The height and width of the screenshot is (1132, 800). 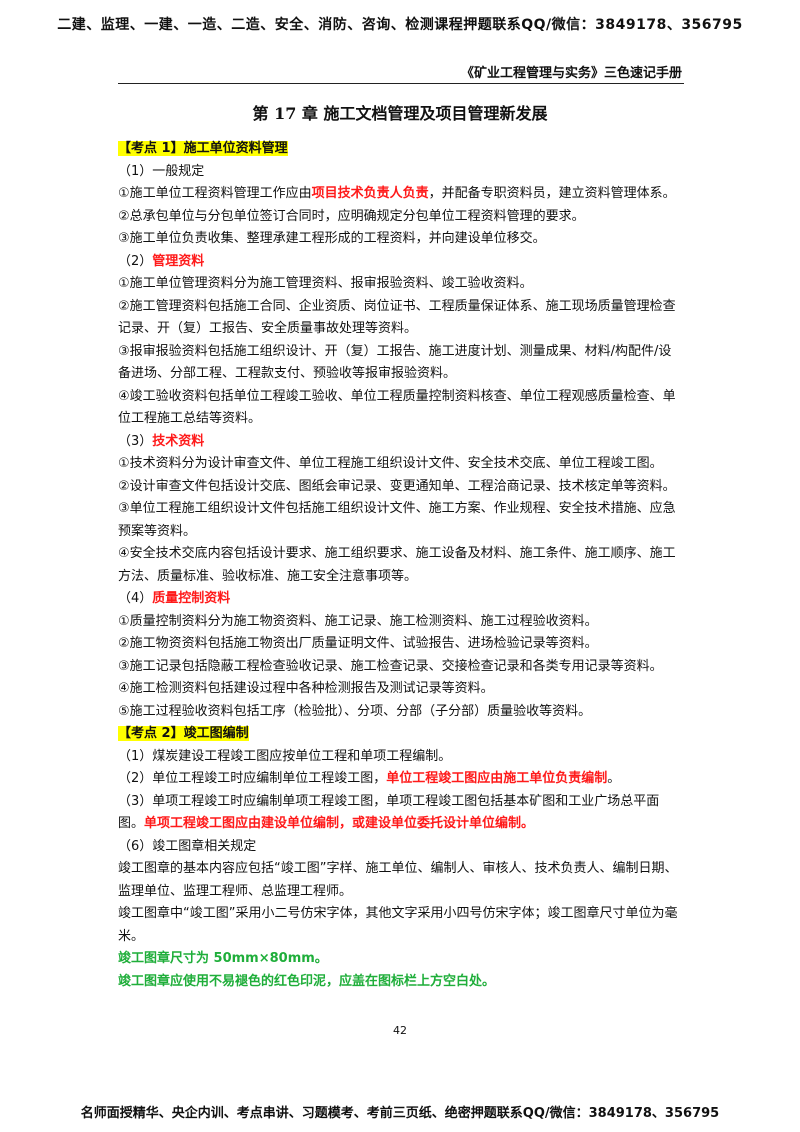 What do you see at coordinates (161, 171) in the screenshot?
I see `subheading-general: （1）一般规定` at bounding box center [161, 171].